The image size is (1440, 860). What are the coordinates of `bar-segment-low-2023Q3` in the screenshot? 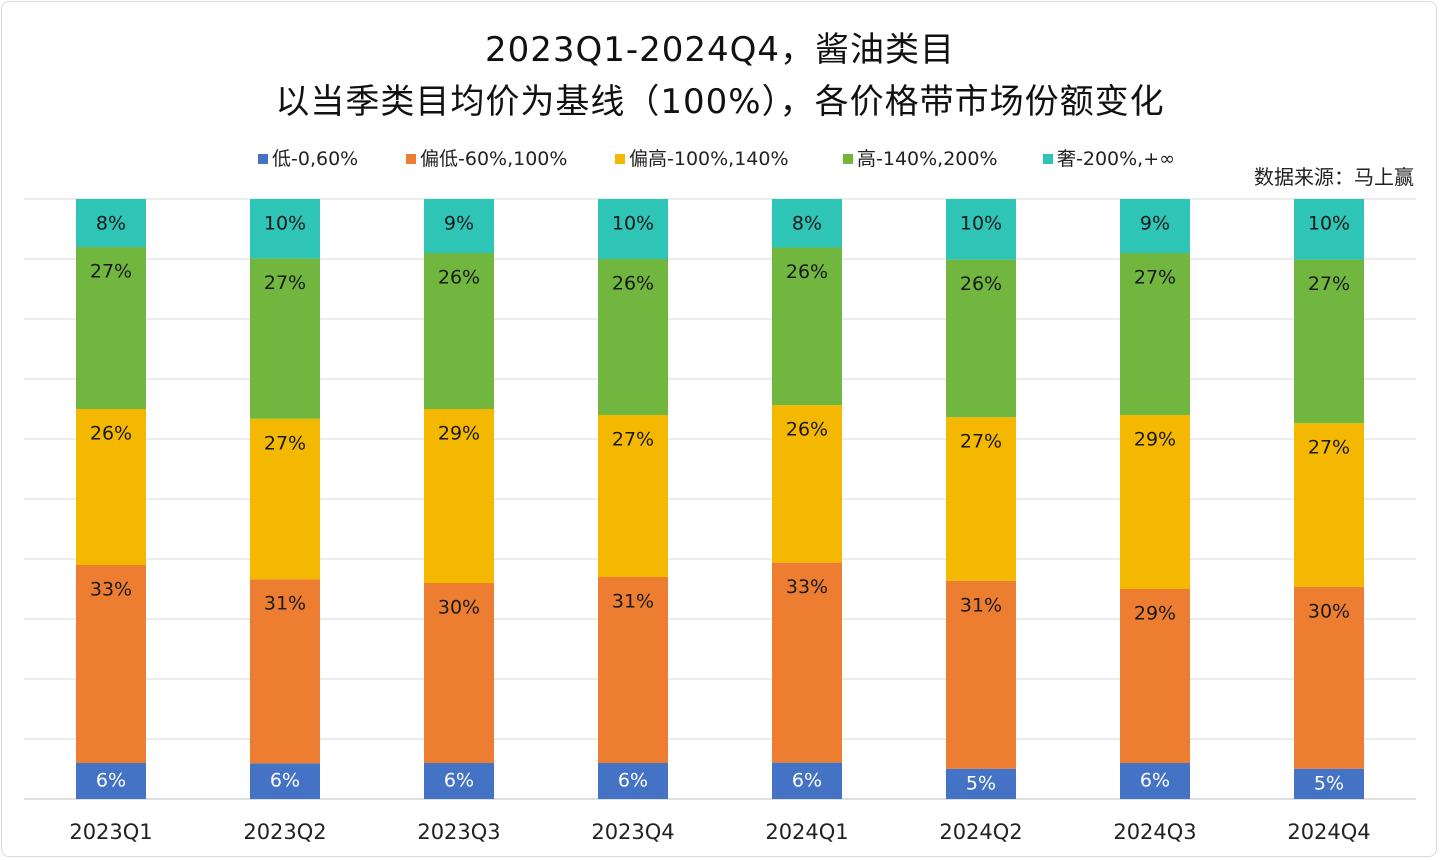 It's located at (459, 781).